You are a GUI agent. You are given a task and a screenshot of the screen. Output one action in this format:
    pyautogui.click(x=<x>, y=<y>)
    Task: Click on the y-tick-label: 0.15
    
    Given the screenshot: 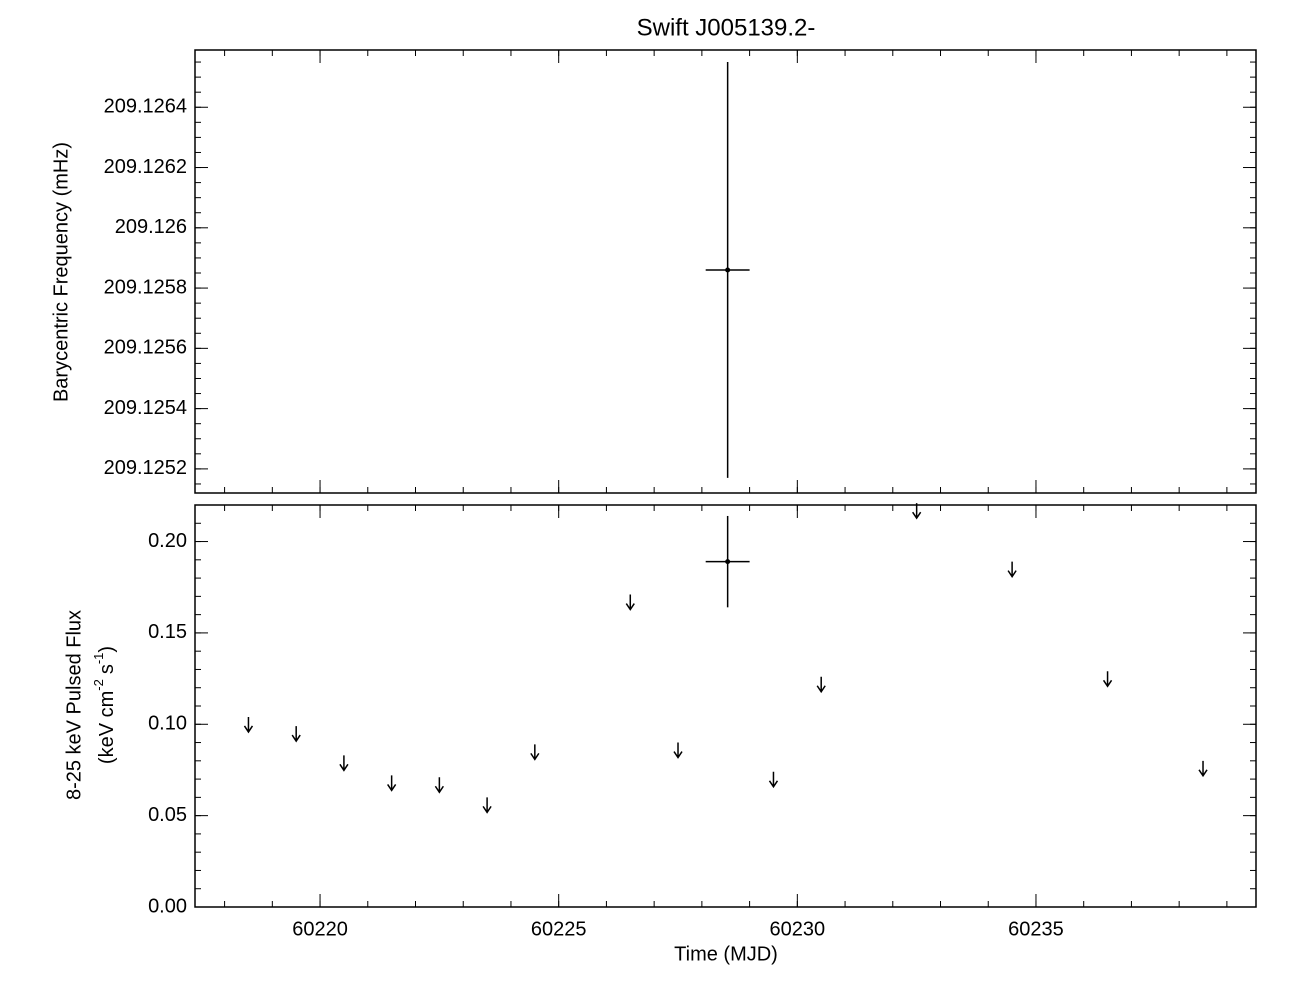 What is the action you would take?
    pyautogui.click(x=167, y=632)
    